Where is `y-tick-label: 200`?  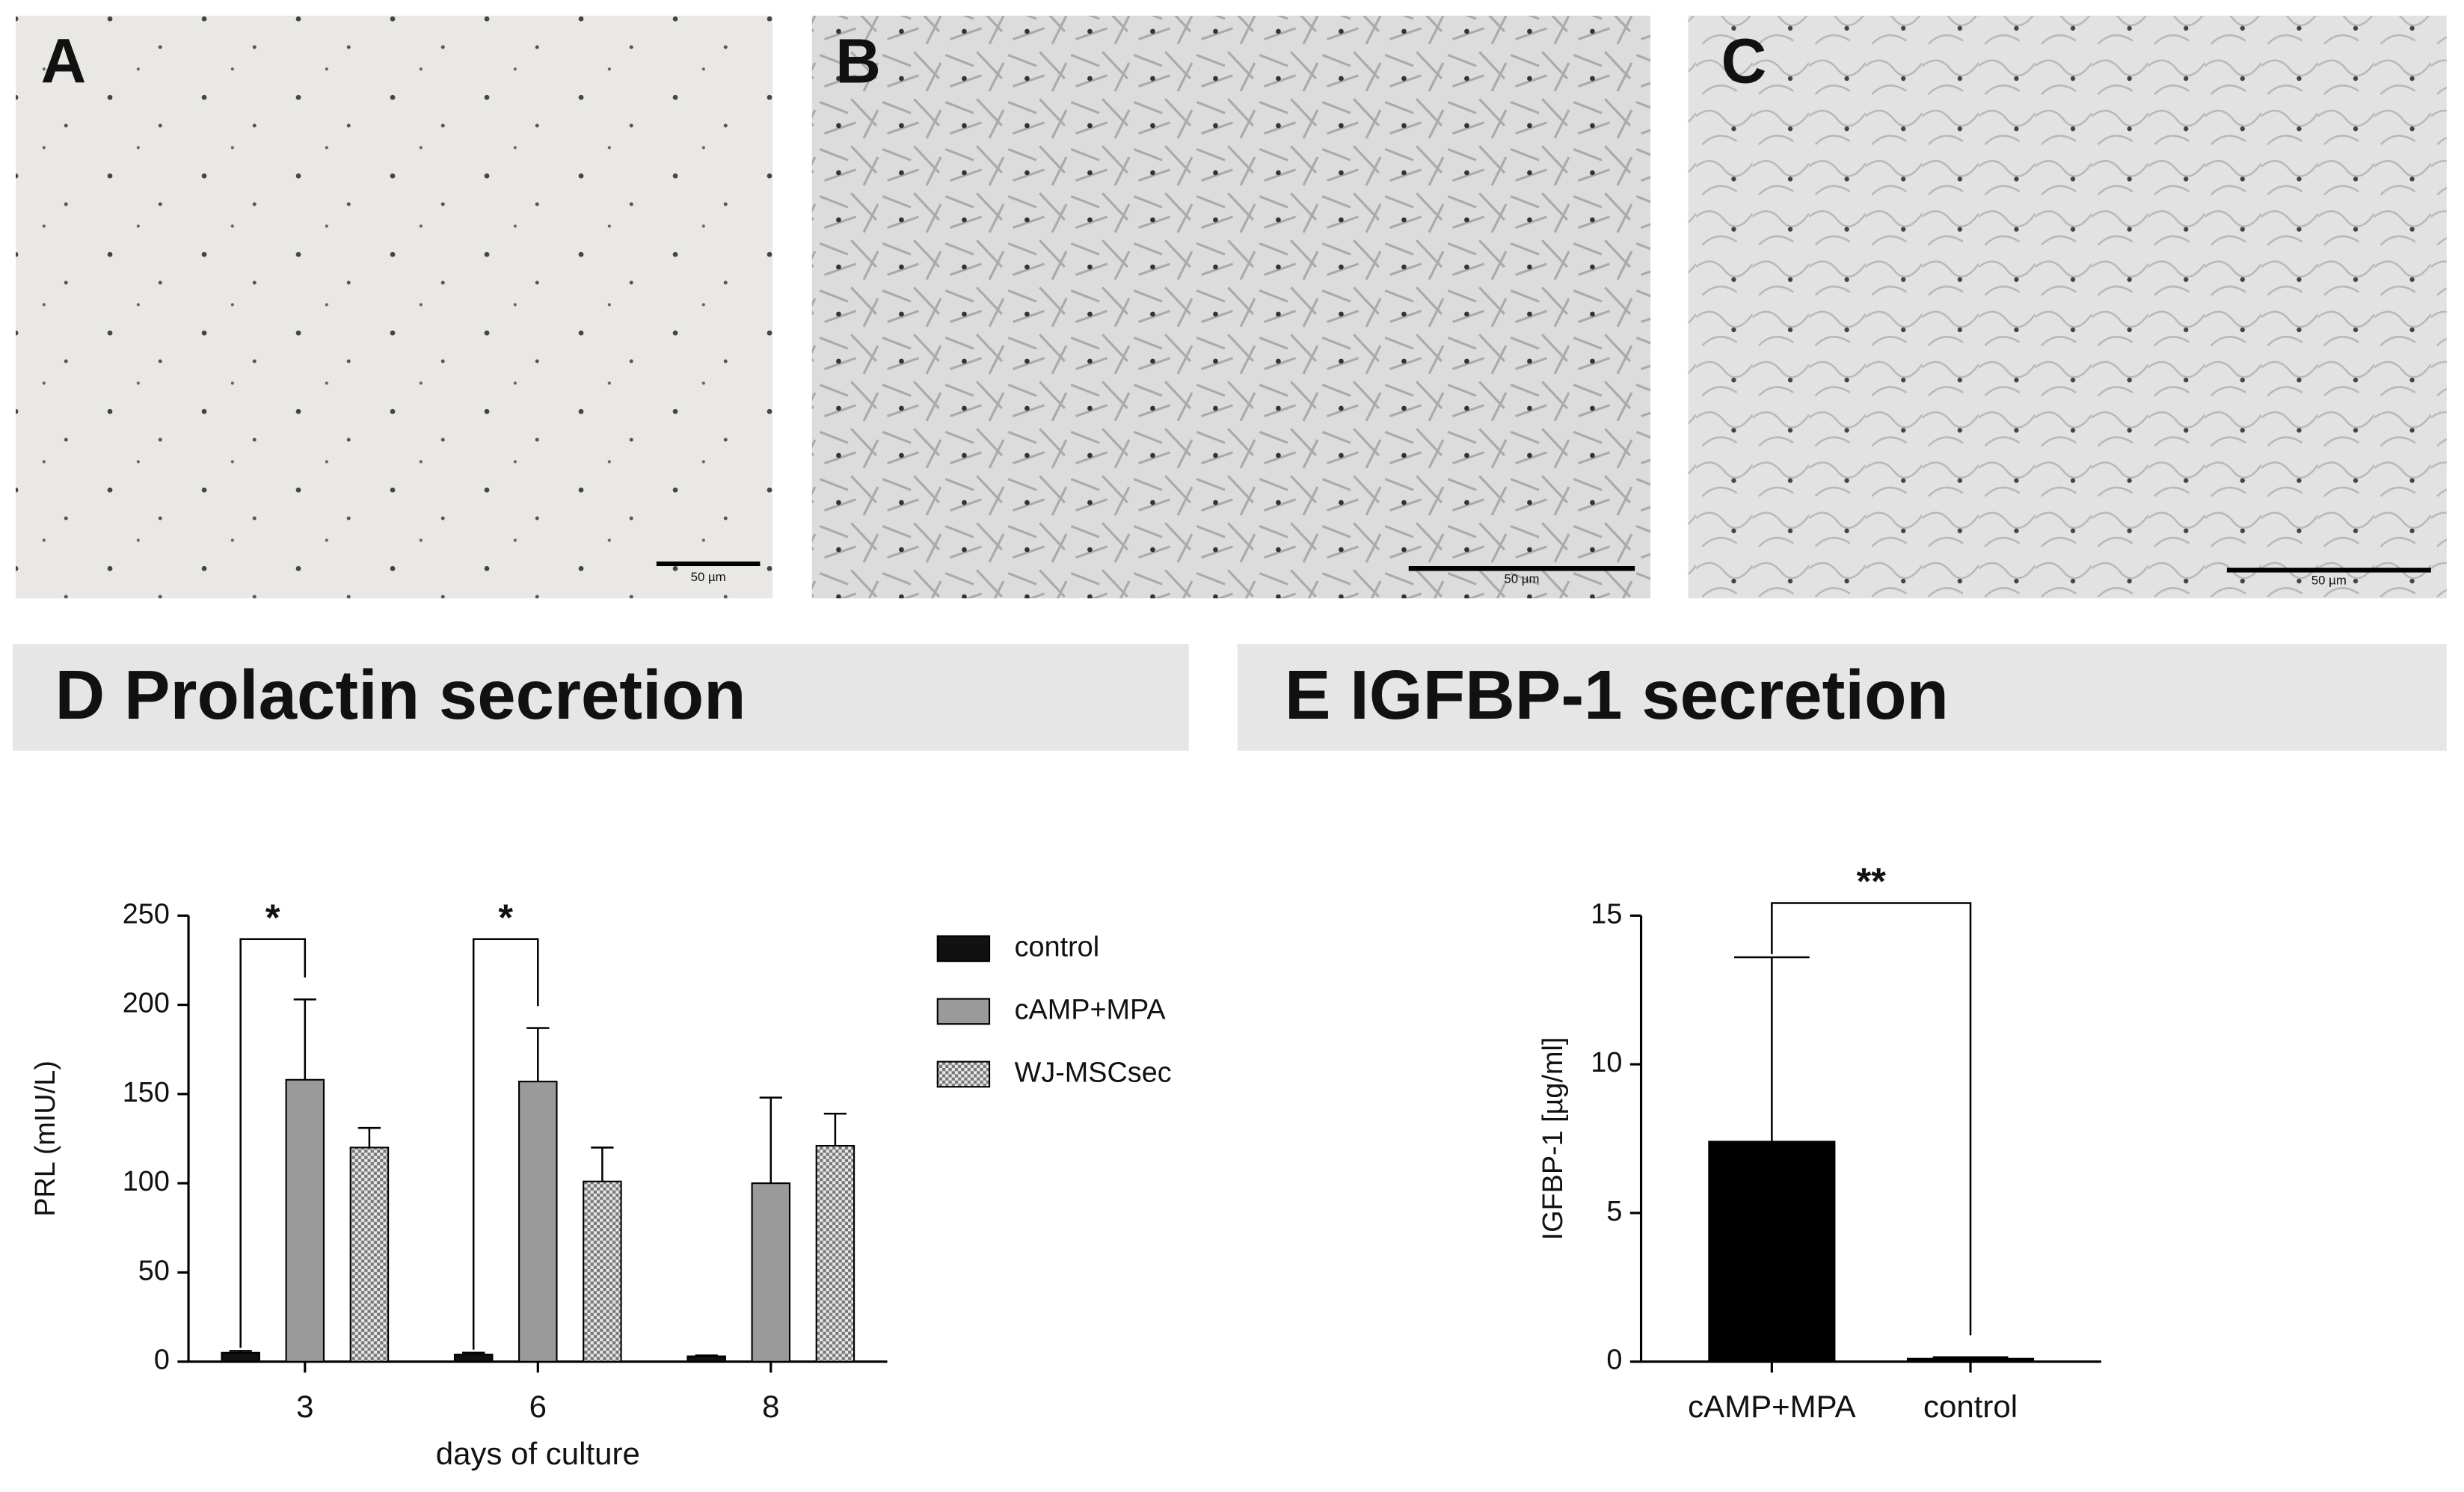
y-tick-label: 200 is located at coordinates (146, 1004).